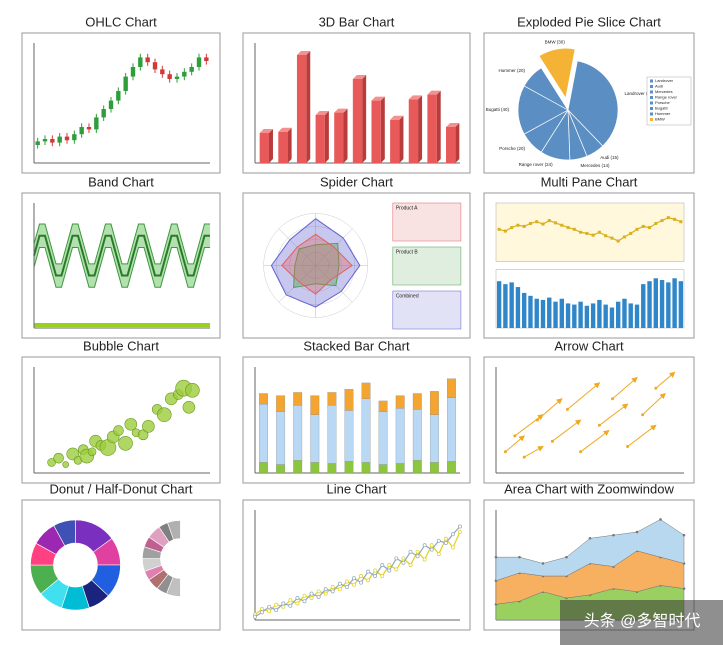 This screenshot has width=723, height=645. What do you see at coordinates (662, 102) in the screenshot?
I see `legend-label: Porsche` at bounding box center [662, 102].